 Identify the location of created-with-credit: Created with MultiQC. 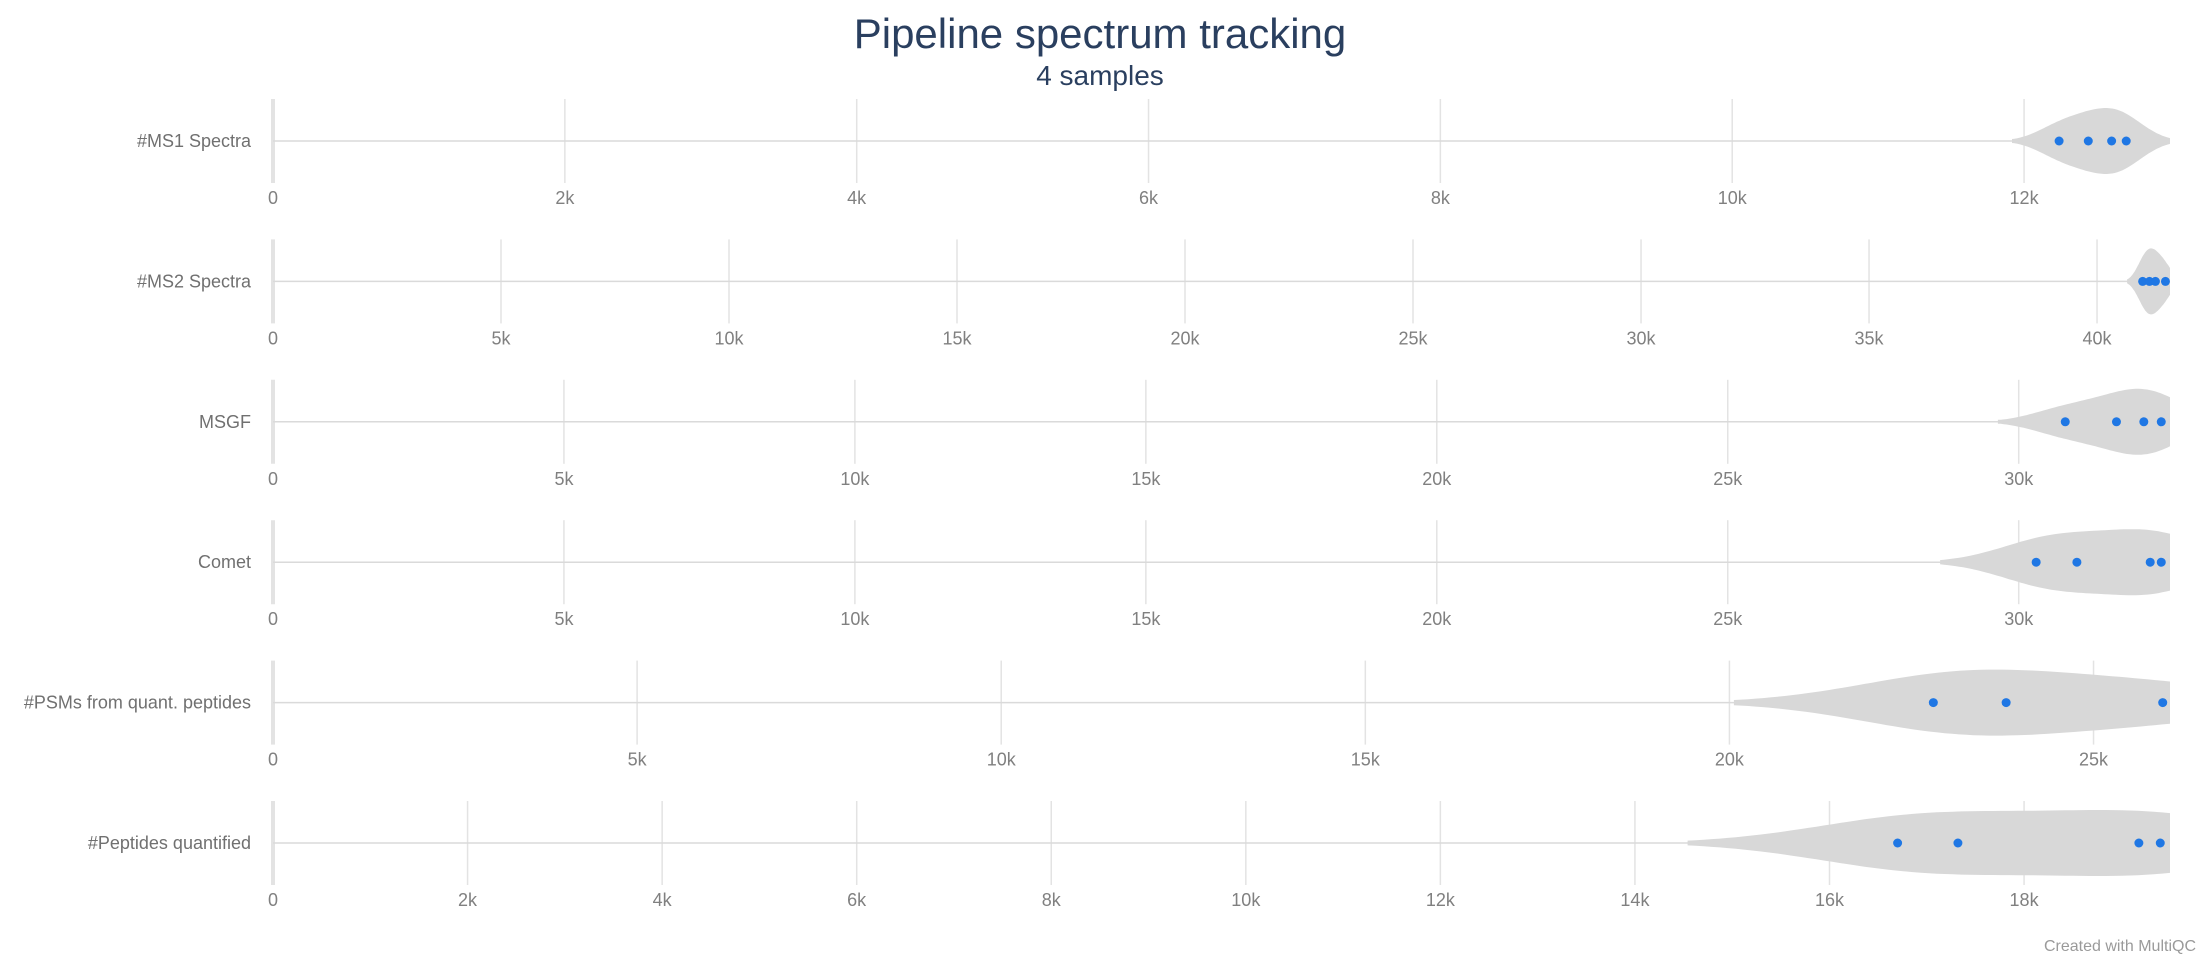
(2120, 946).